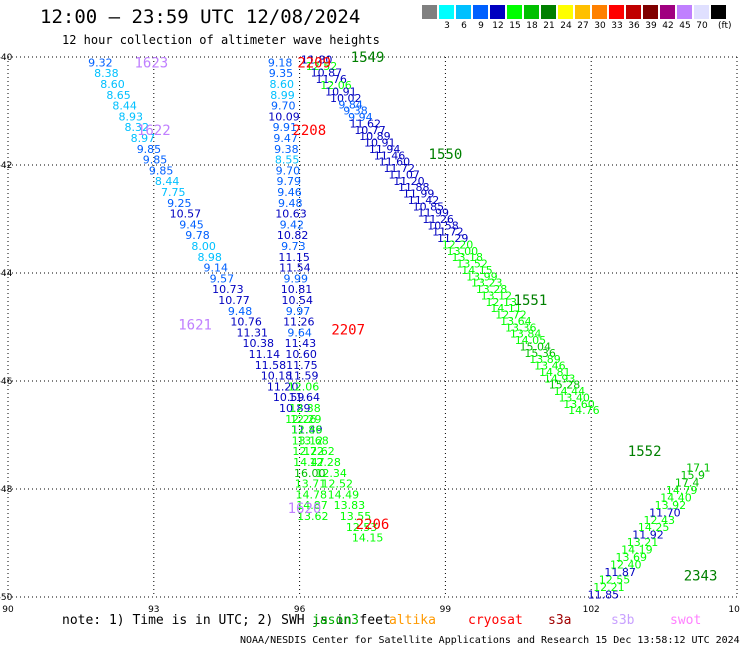 The width and height of the screenshot is (740, 650). I want to click on wave-height-value: 10.82, so click(293, 235).